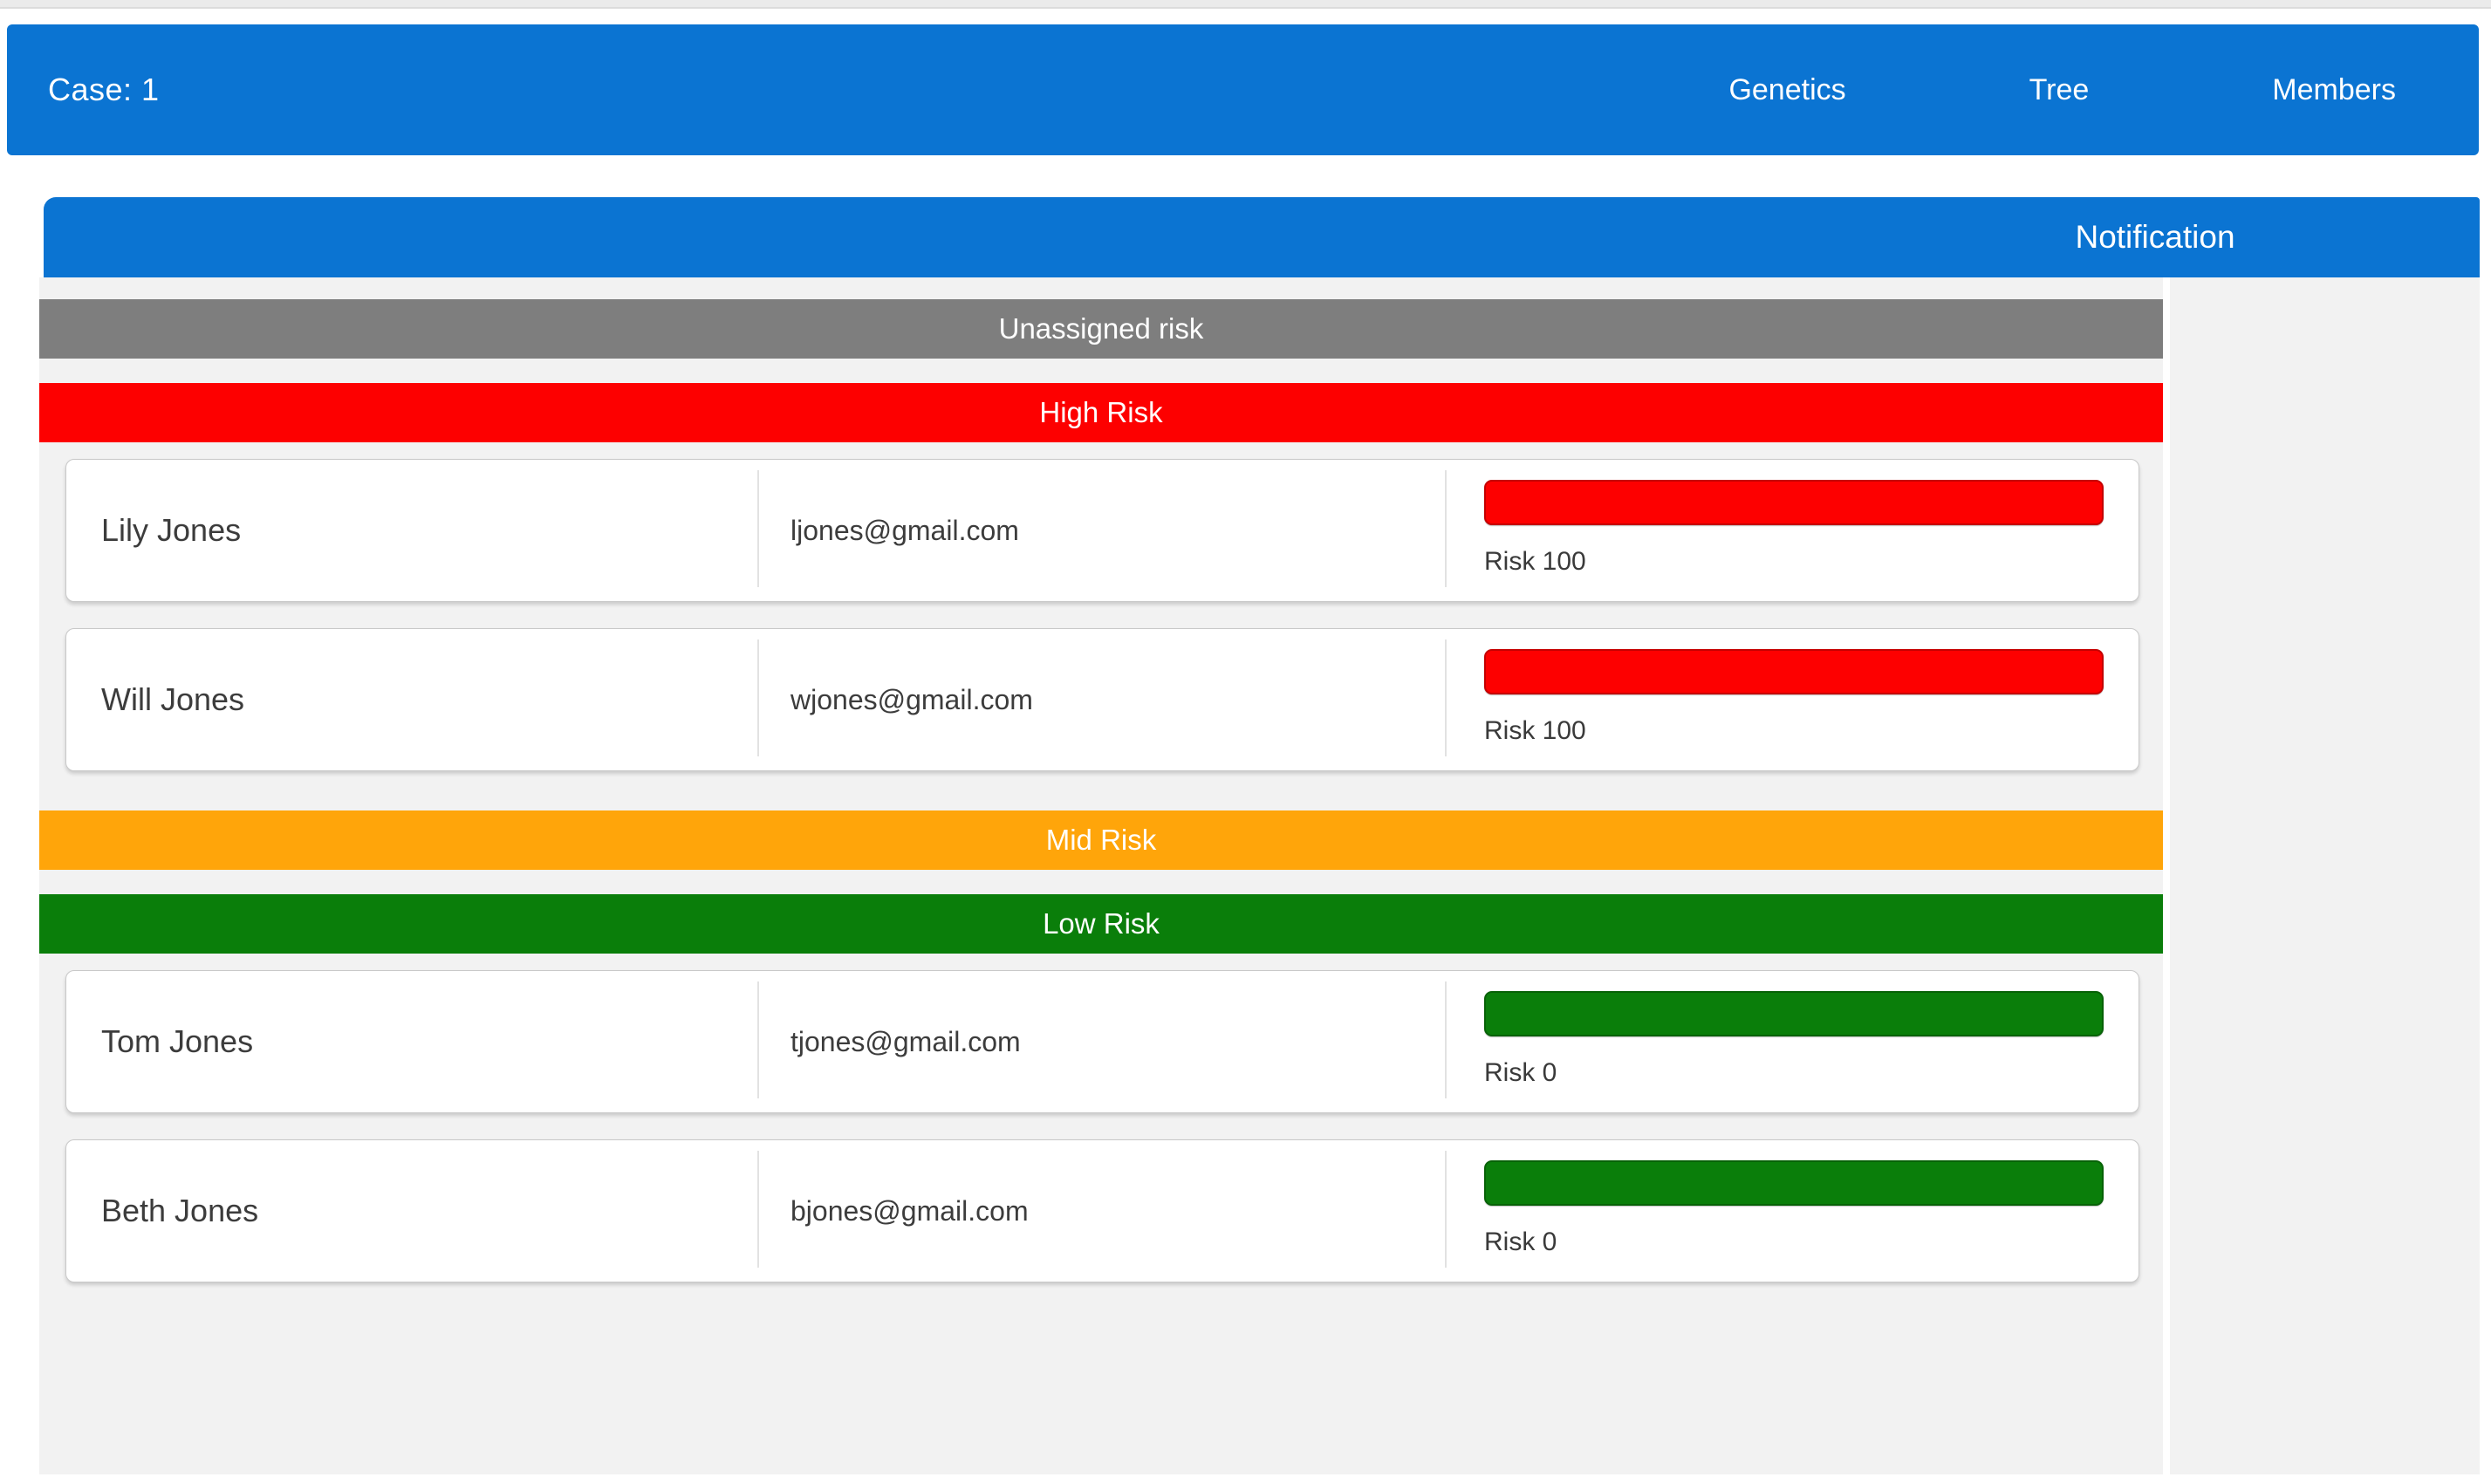  I want to click on member-card-lily-jones: Lily Jones ljones@gmail.com Risk 100, so click(1102, 530).